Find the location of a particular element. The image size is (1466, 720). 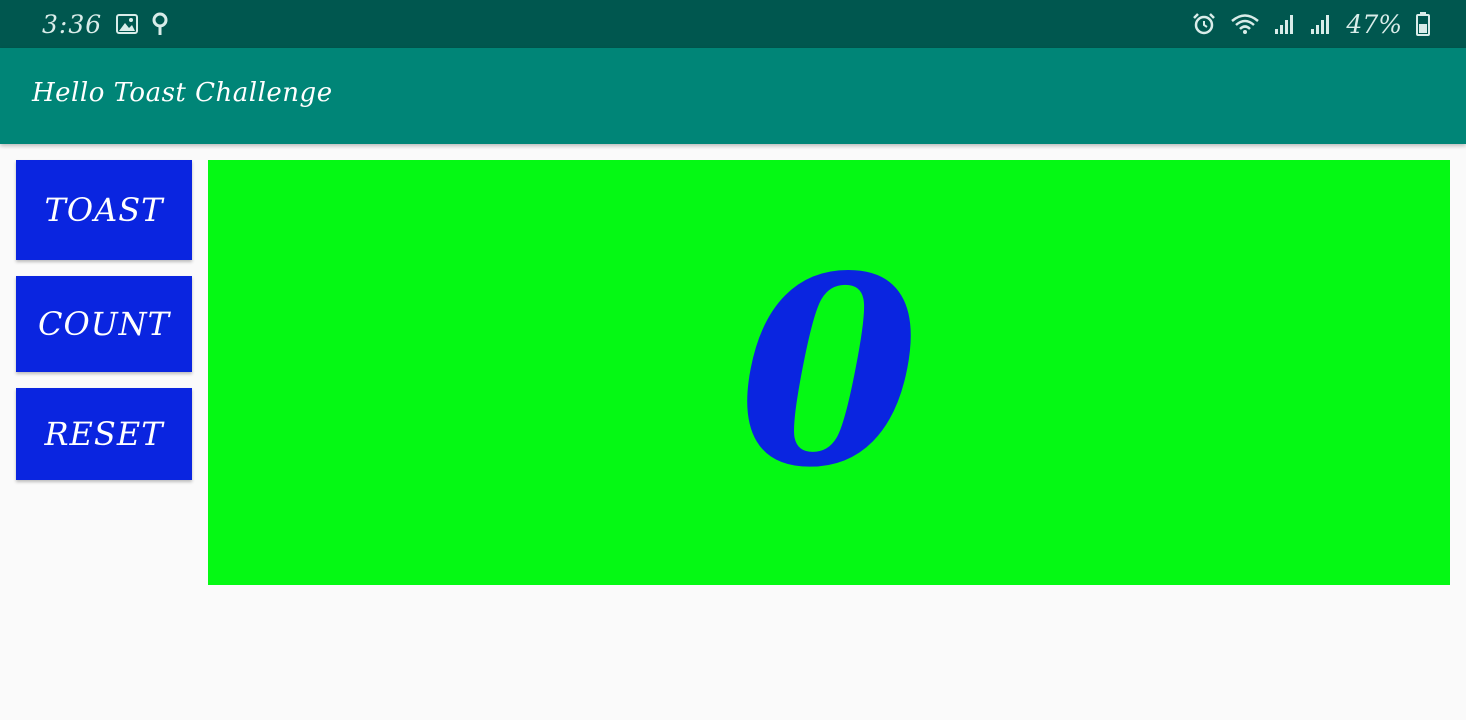

location-pin-icon is located at coordinates (160, 24).